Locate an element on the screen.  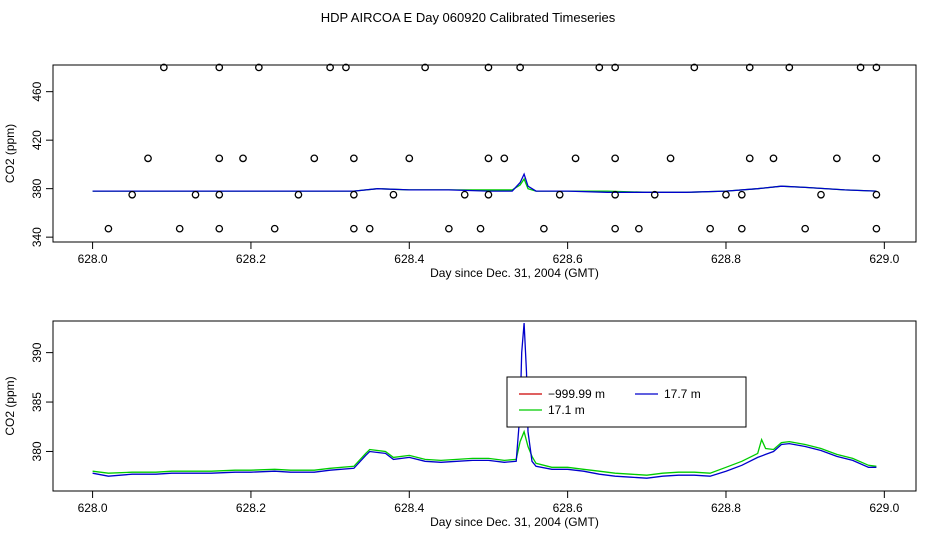
chart-2-x-tick-label: 628.2 is located at coordinates (251, 508).